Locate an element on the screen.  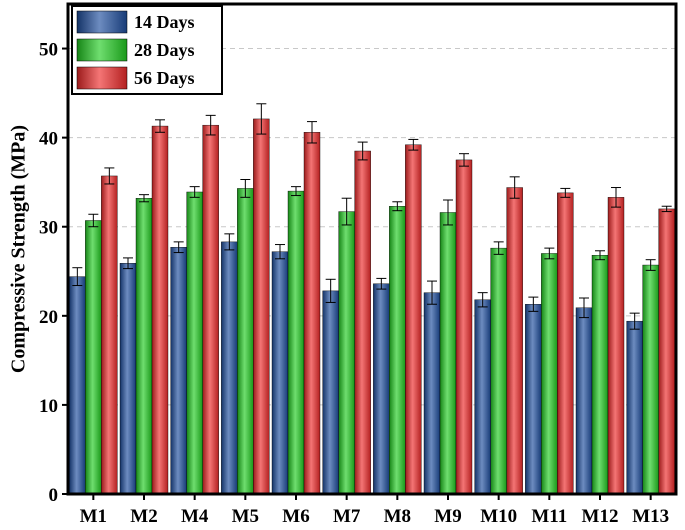
x-tick-label: M2 is located at coordinates (143, 516).